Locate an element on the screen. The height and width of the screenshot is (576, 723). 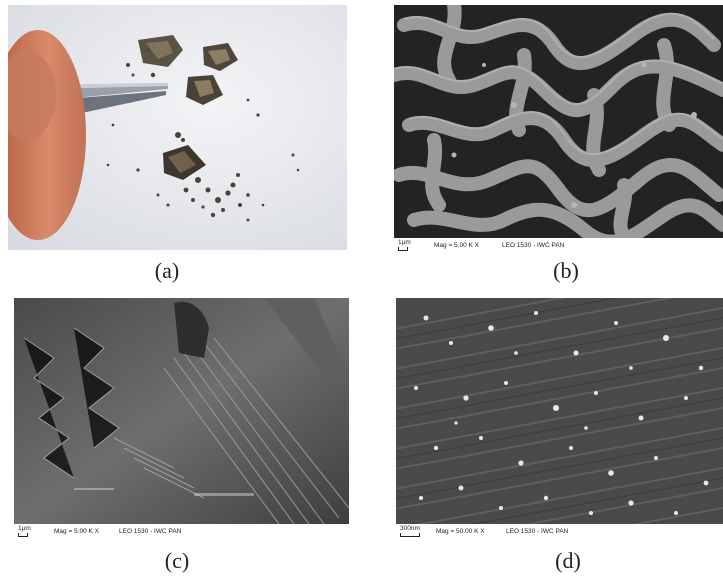
caption-a: (a) is located at coordinates (167, 270).